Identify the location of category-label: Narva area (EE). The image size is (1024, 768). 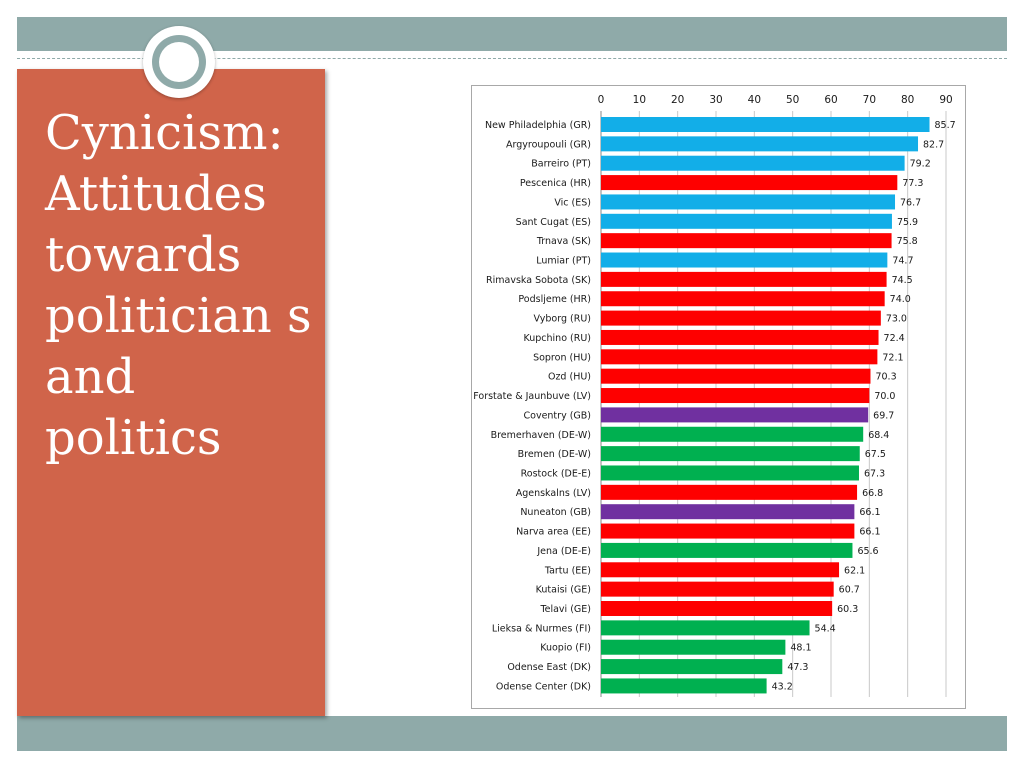
(553, 532).